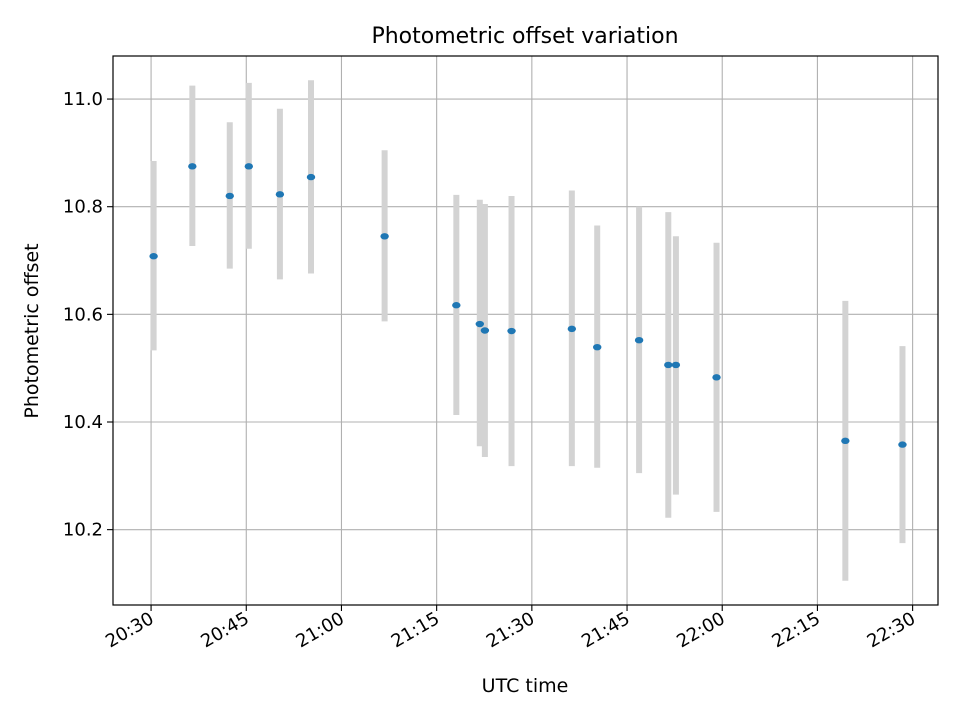 The width and height of the screenshot is (960, 724). I want to click on y-tick-label: 10.8, so click(83, 207).